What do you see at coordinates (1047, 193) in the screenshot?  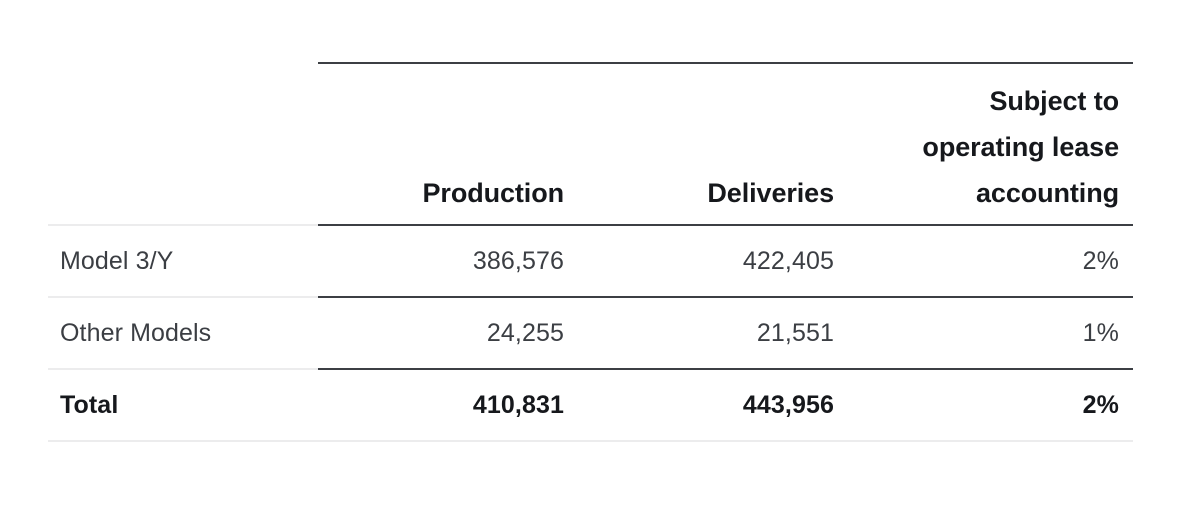 I see `header-label-lease-line-3: accounting` at bounding box center [1047, 193].